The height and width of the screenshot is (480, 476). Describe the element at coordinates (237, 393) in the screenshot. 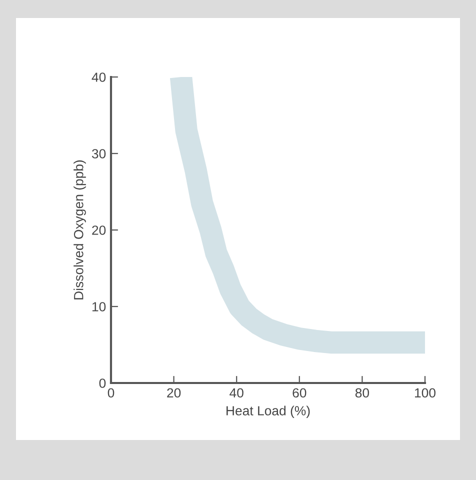

I see `x-tick-label: 40` at that location.